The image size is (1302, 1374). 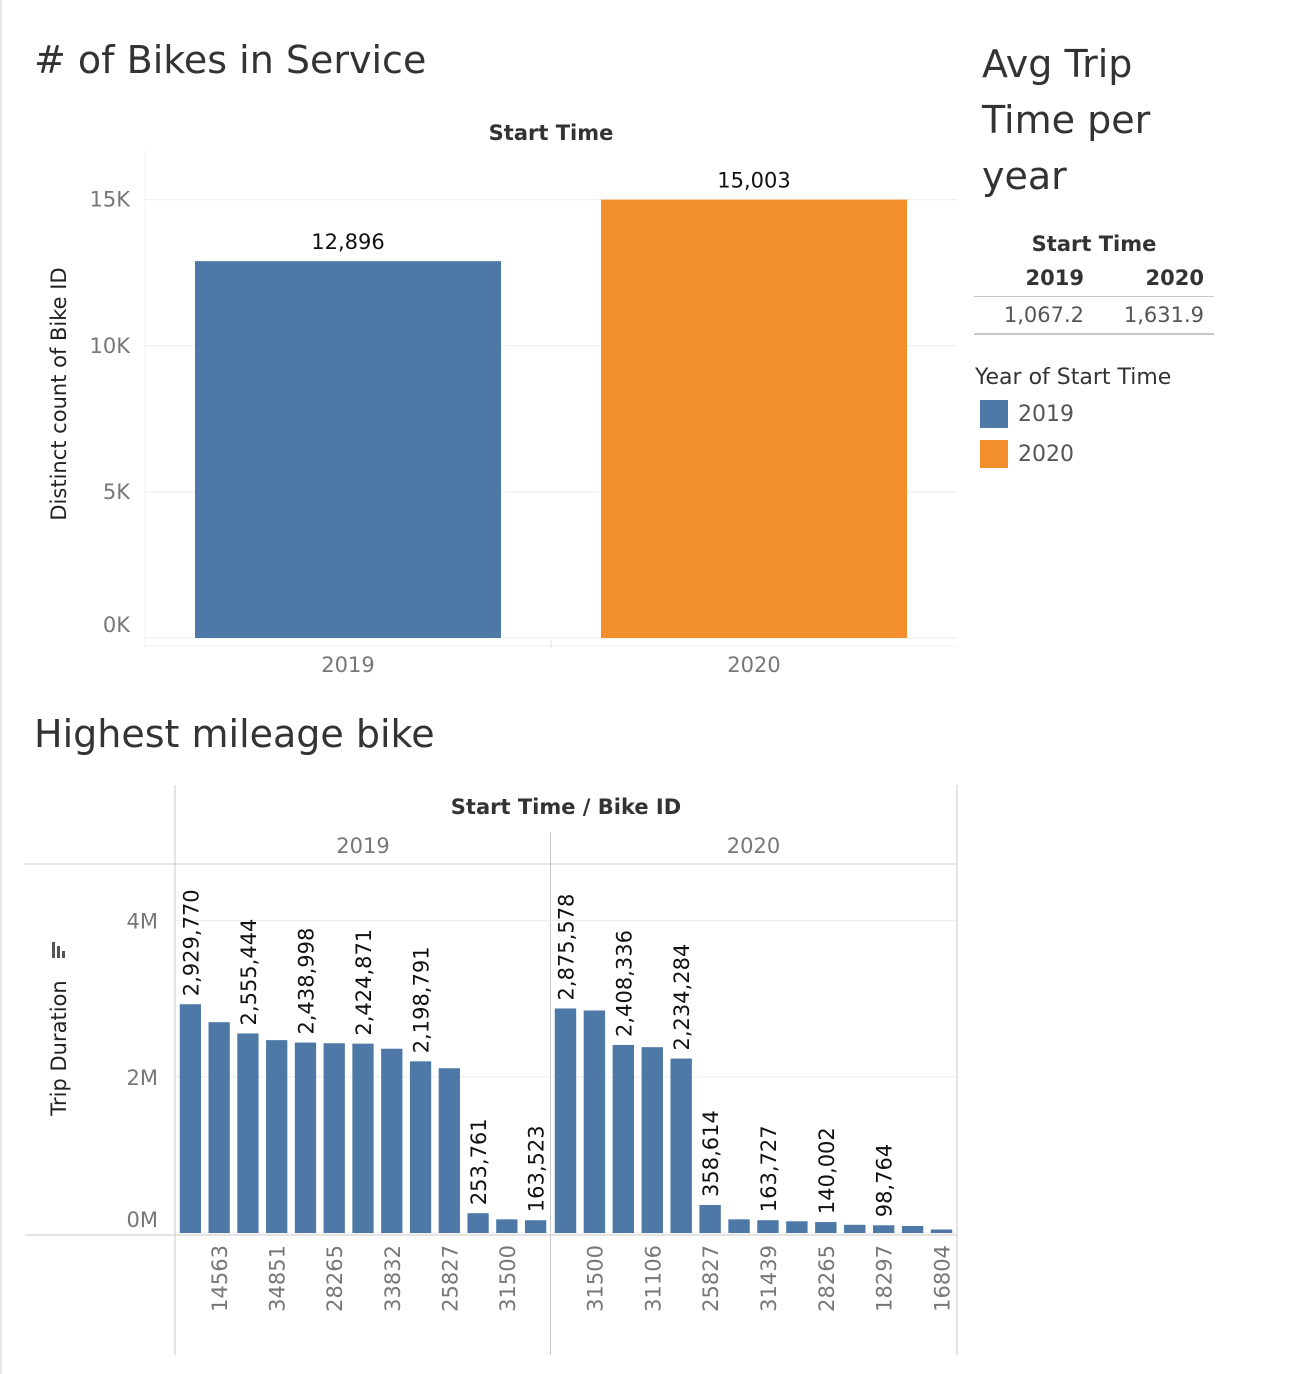 What do you see at coordinates (142, 922) in the screenshot?
I see `y-tick-label: 4M` at bounding box center [142, 922].